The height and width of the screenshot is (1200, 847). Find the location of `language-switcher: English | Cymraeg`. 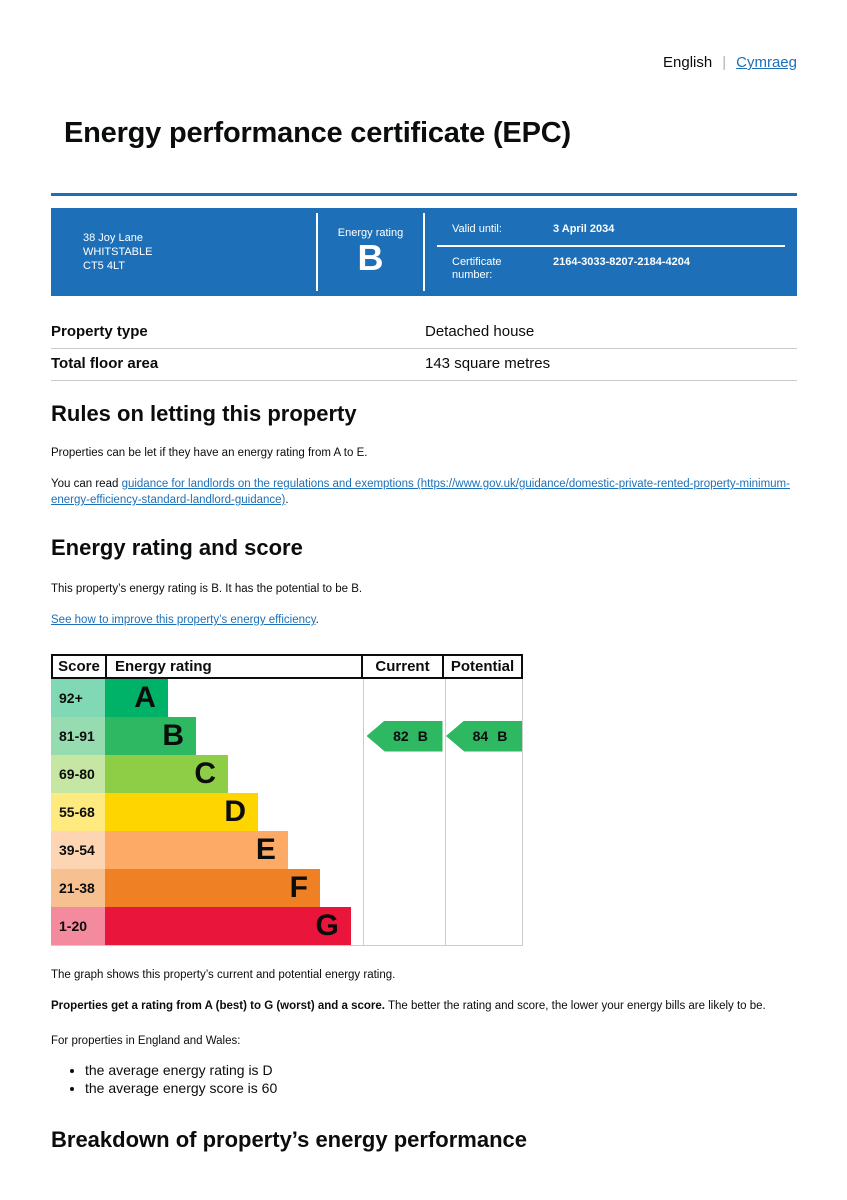

language-switcher: English | Cymraeg is located at coordinates (424, 36).